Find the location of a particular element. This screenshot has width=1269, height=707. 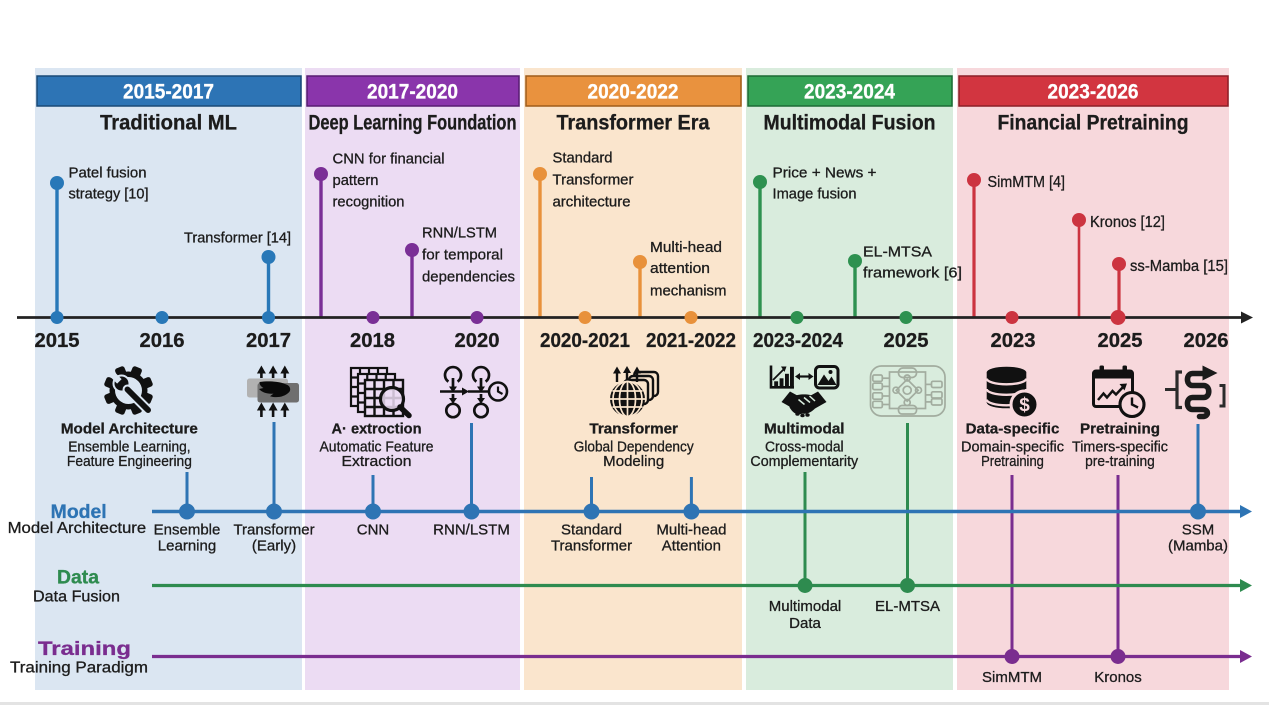

svg-text: Cross-modal is located at coordinates (804, 448).